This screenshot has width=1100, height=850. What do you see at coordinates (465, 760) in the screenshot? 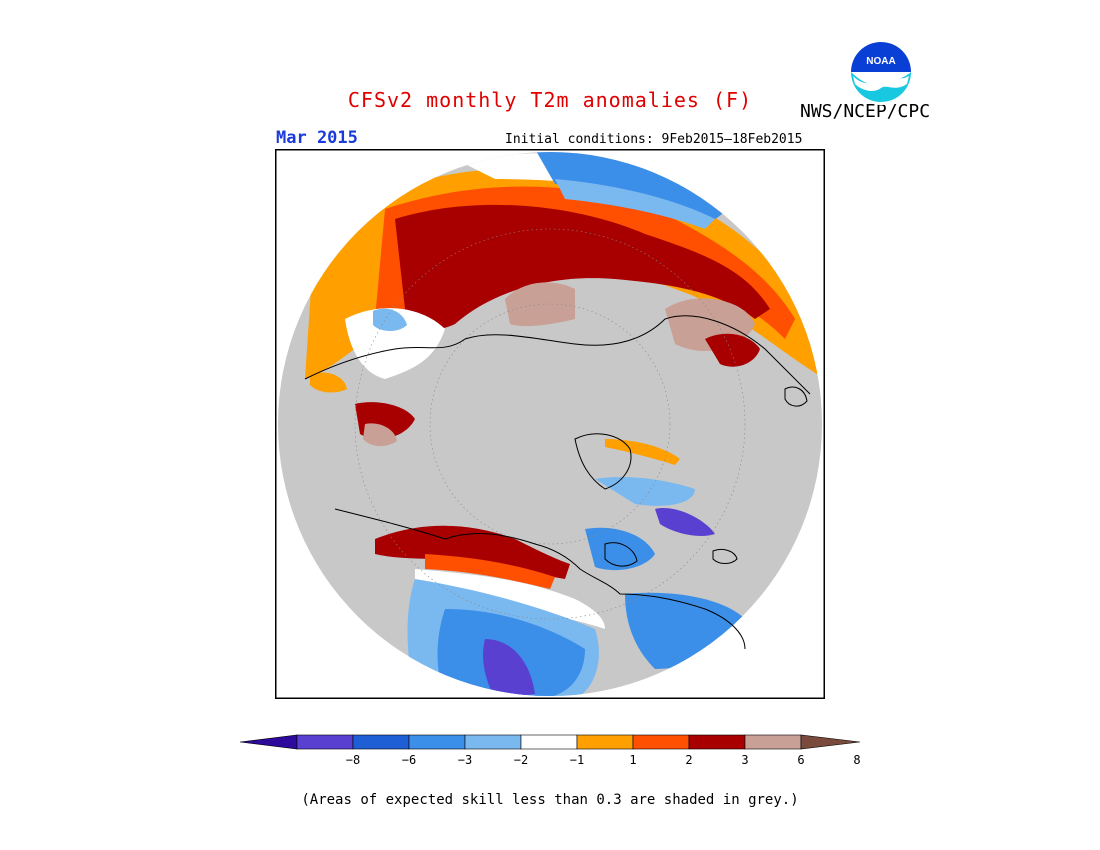
I see `legend-tick-label: −3` at bounding box center [465, 760].